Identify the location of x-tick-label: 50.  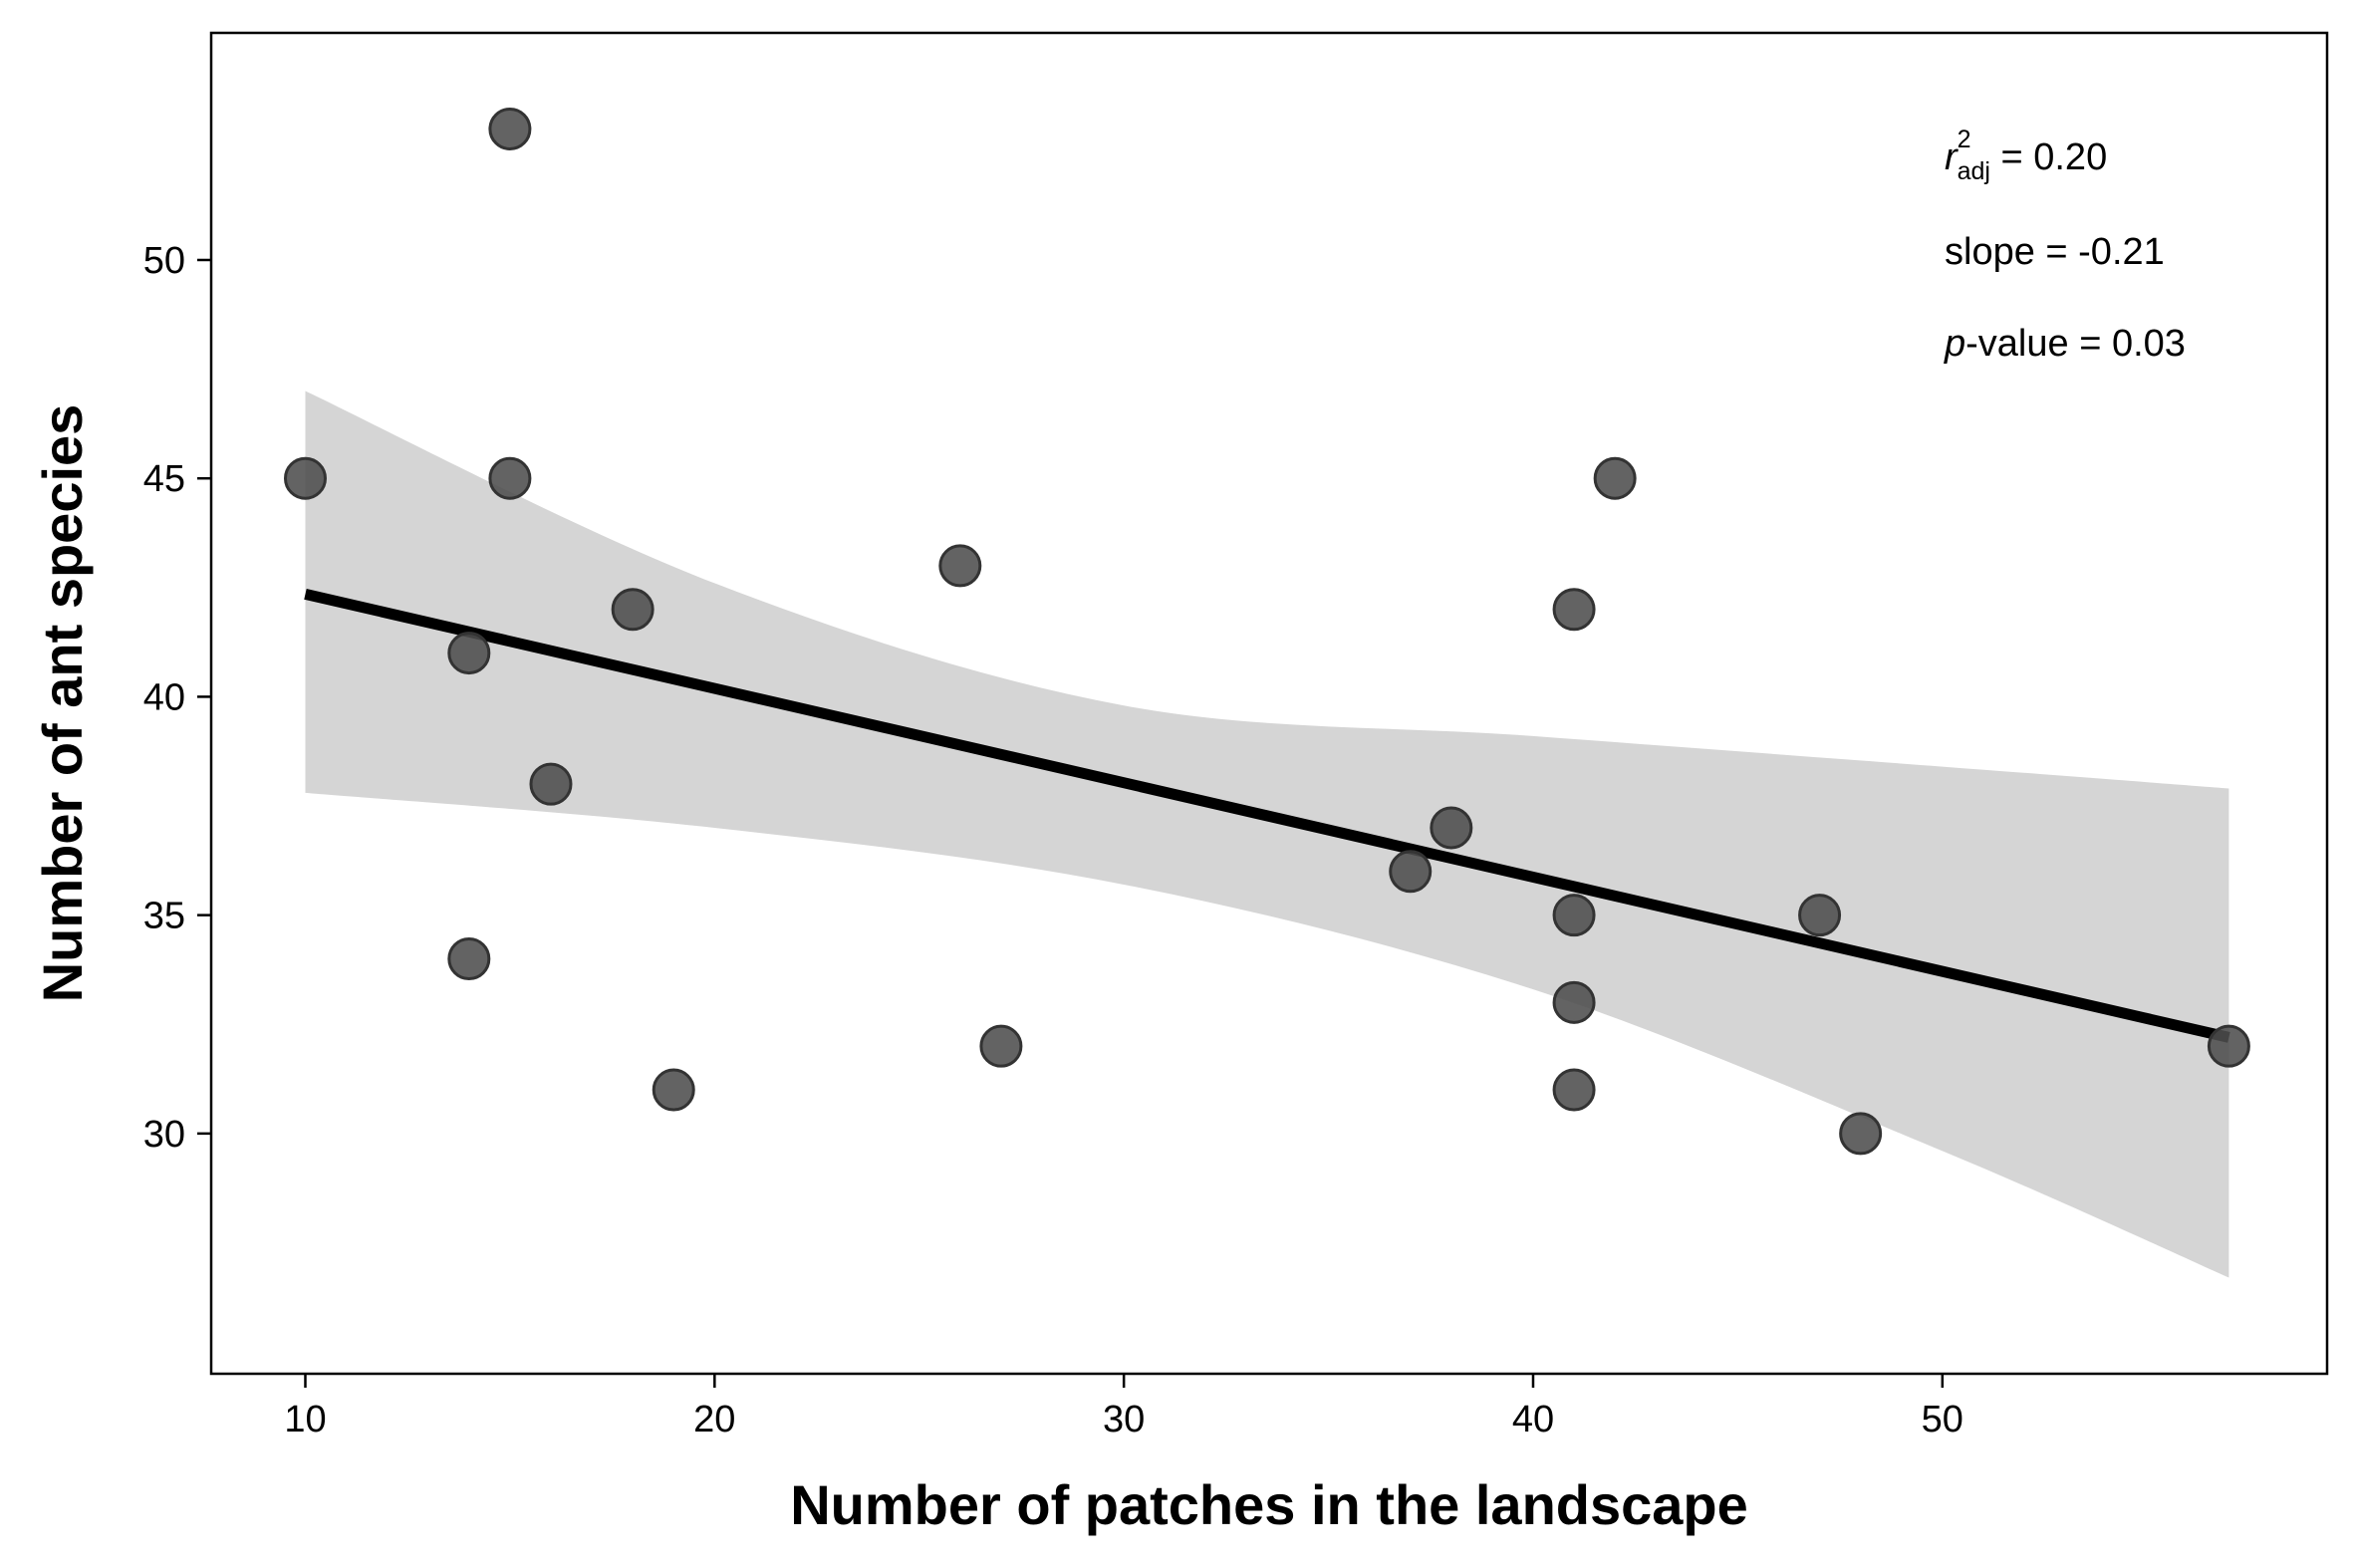
(1943, 1419).